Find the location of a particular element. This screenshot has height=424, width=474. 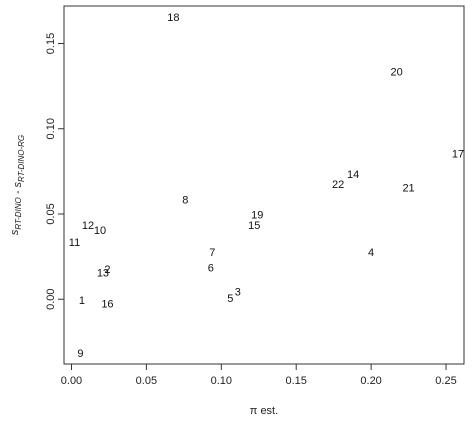

point-label-8: 8 is located at coordinates (185, 200).